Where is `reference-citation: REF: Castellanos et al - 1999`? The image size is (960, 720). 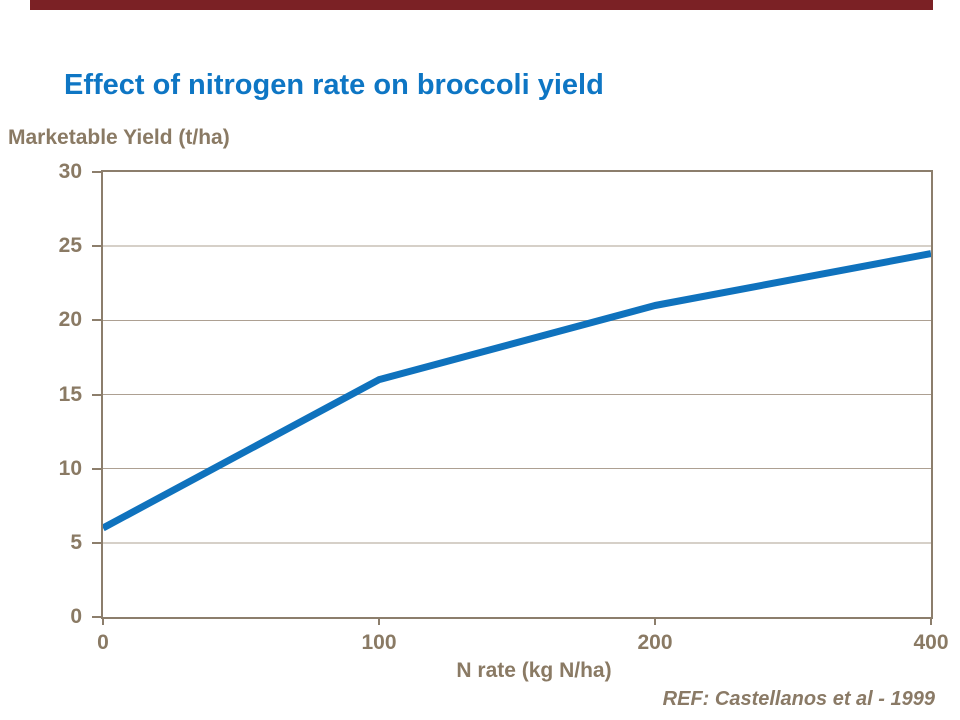
reference-citation: REF: Castellanos et al - 1999 is located at coordinates (798, 699).